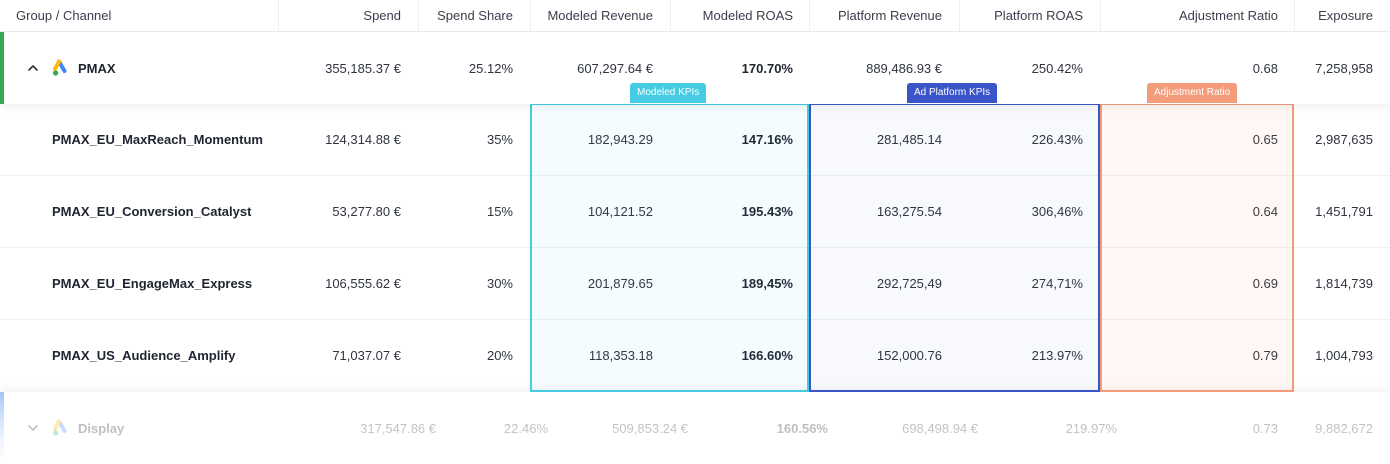 The image size is (1390, 464). I want to click on group-adjustment-ratio: 0.68, so click(1265, 68).